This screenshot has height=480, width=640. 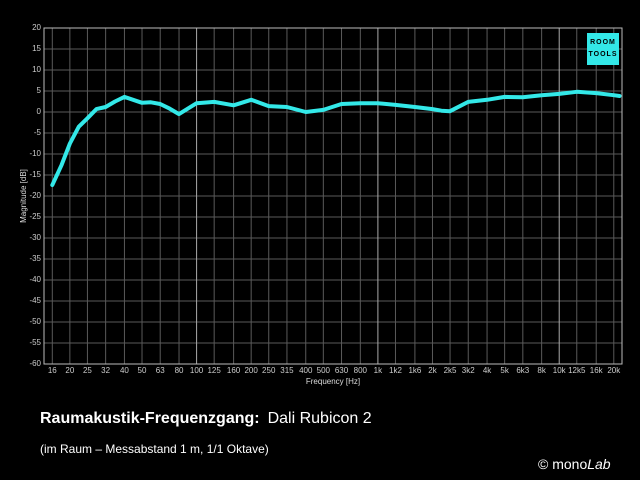 I want to click on y-axis-label: Magnitude [dB], so click(x=23, y=196).